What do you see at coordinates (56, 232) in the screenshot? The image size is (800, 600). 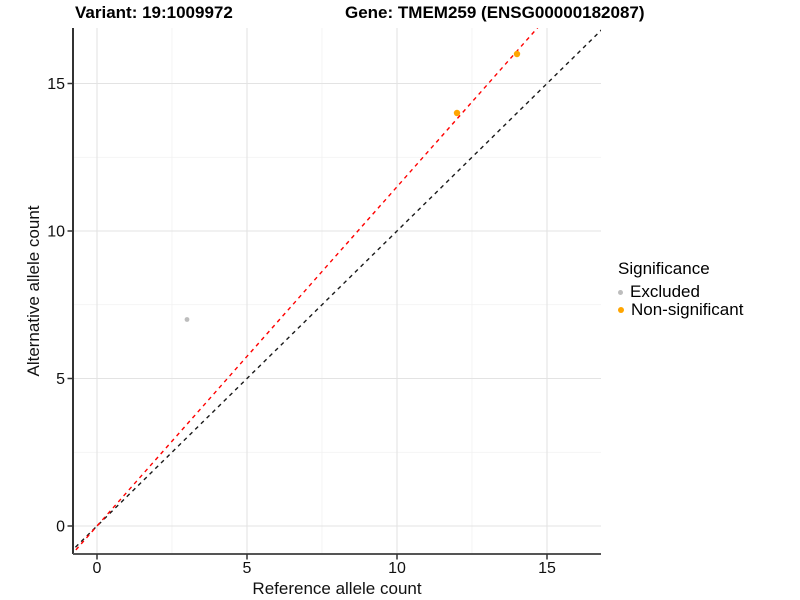 I see `y-tick-label: 10` at bounding box center [56, 232].